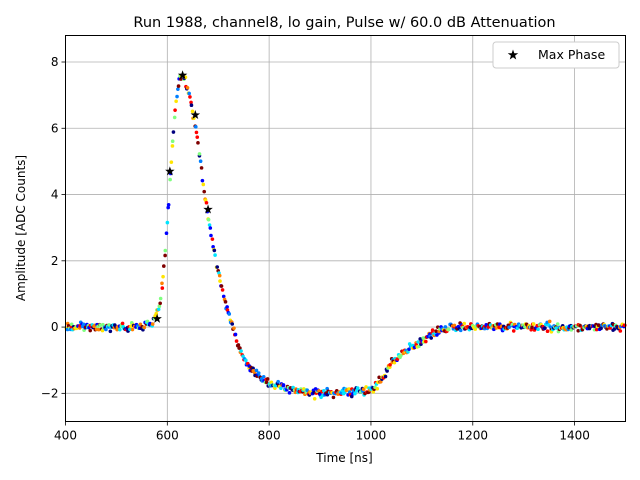 Image resolution: width=640 pixels, height=480 pixels. I want to click on y-tick-label: 0, so click(55, 327).